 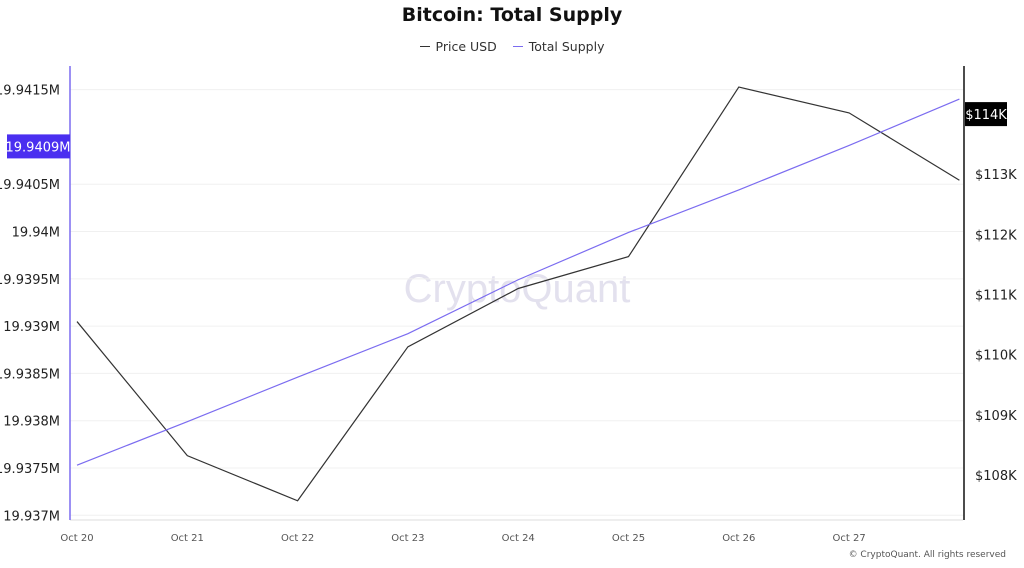 What do you see at coordinates (996, 296) in the screenshot?
I see `right-tick-label: $111K` at bounding box center [996, 296].